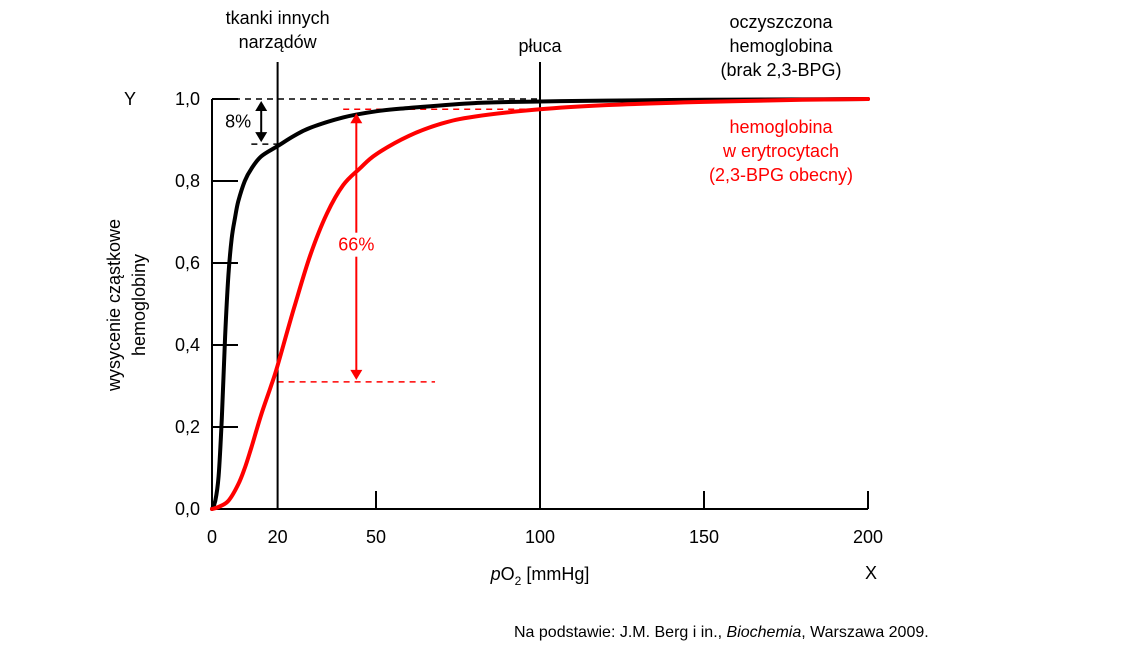 The width and height of the screenshot is (1146, 654). Describe the element at coordinates (620, 632) in the screenshot. I see `source-prefix: Na podstawie: J.M. Berg i in.,` at that location.